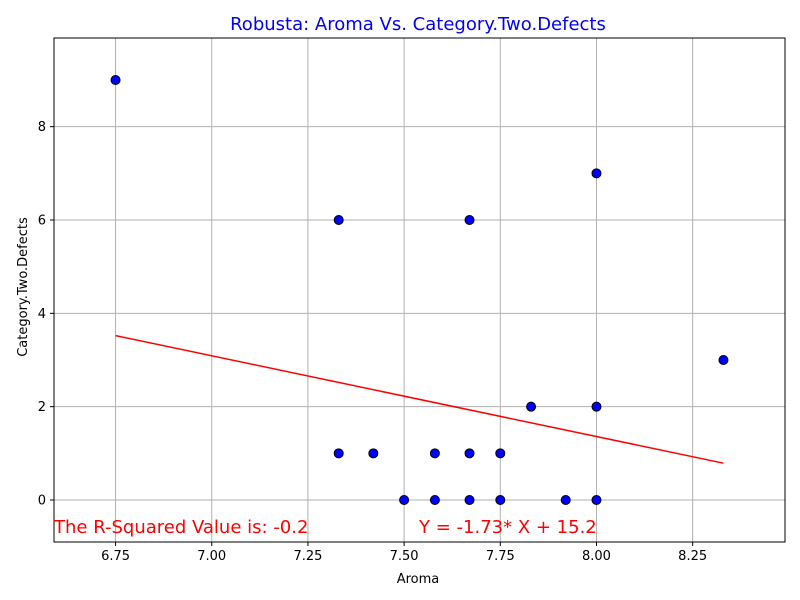 Image resolution: width=800 pixels, height=600 pixels. Describe the element at coordinates (692, 556) in the screenshot. I see `x-tick-label: 8.25` at that location.